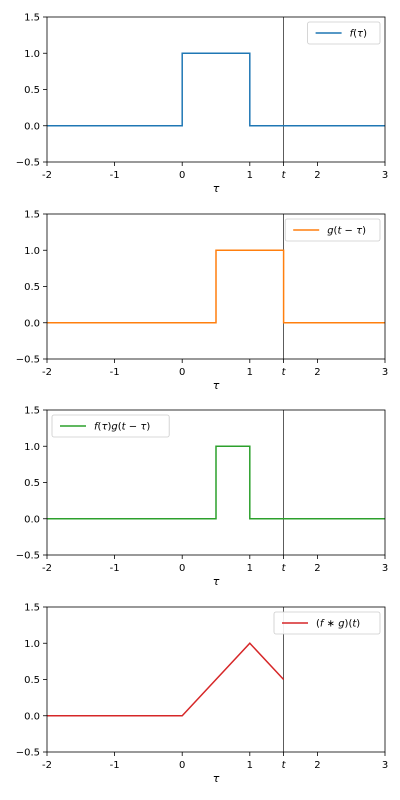  I want to click on label-text-run: ∗, so click(330, 624).